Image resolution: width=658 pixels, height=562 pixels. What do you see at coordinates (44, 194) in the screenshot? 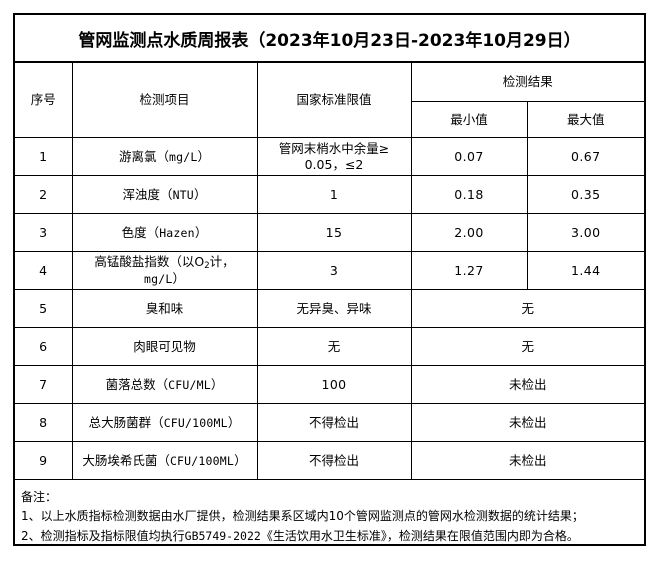
I see `cell-no: 2` at bounding box center [44, 194].